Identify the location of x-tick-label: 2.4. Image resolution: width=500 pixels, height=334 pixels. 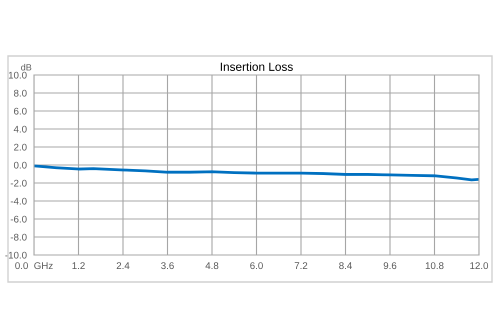
(123, 265).